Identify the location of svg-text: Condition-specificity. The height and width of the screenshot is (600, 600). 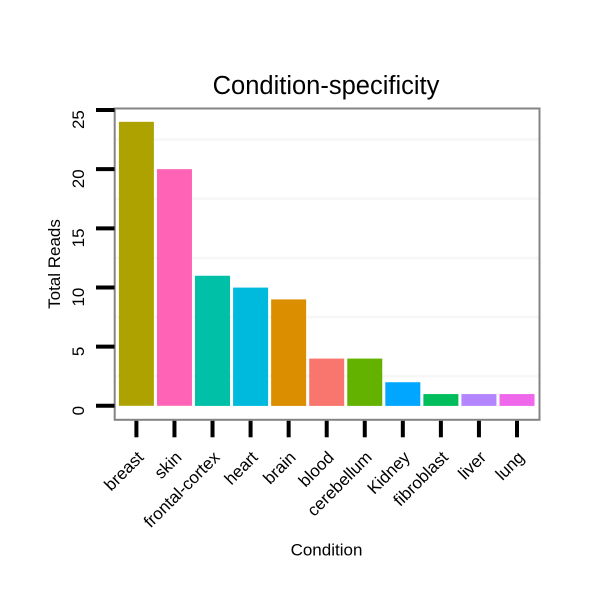
(326, 86).